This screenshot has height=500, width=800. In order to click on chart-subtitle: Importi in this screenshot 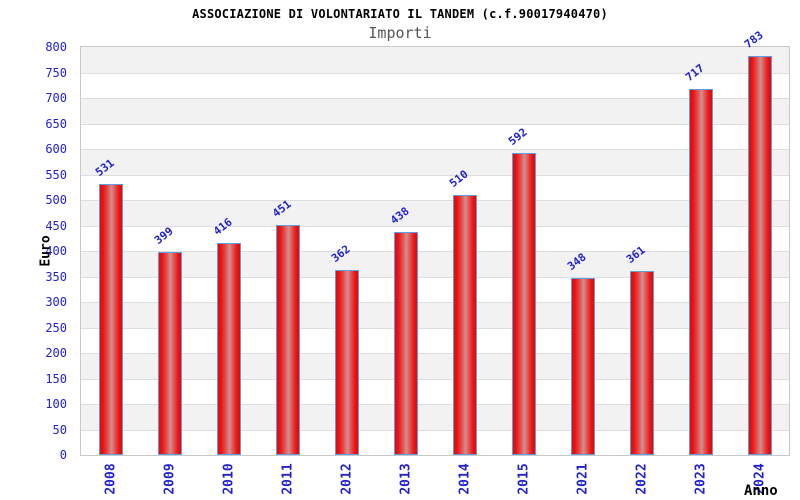, I will do `click(400, 33)`.